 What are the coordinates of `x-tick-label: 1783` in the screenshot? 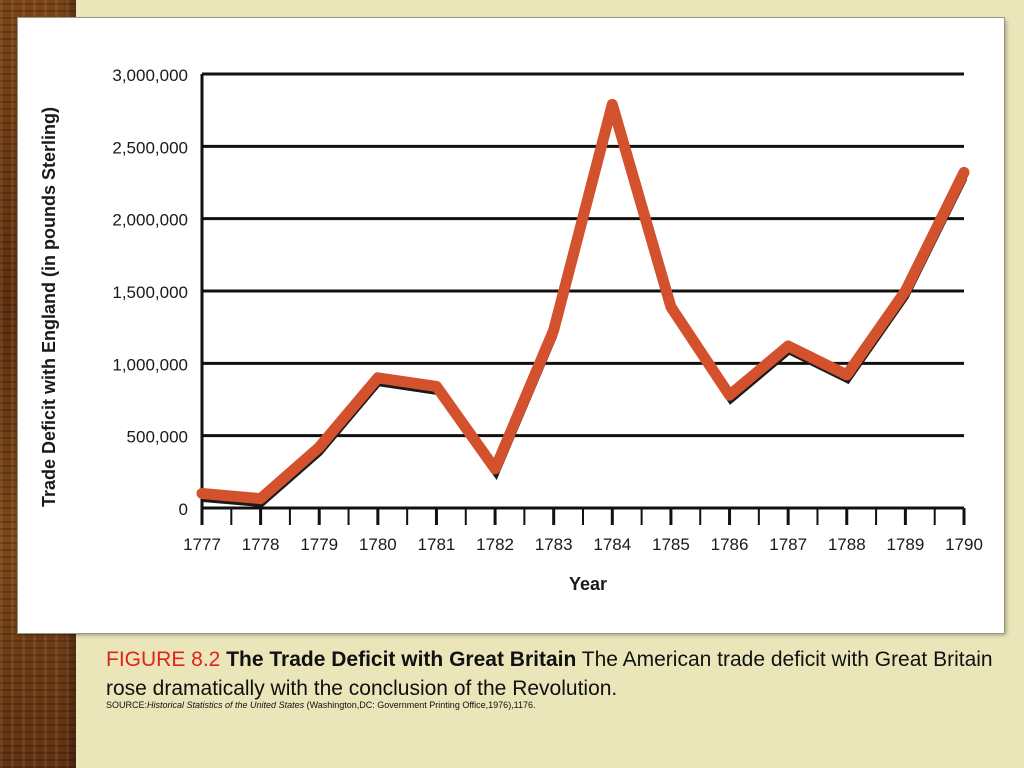 It's located at (554, 544).